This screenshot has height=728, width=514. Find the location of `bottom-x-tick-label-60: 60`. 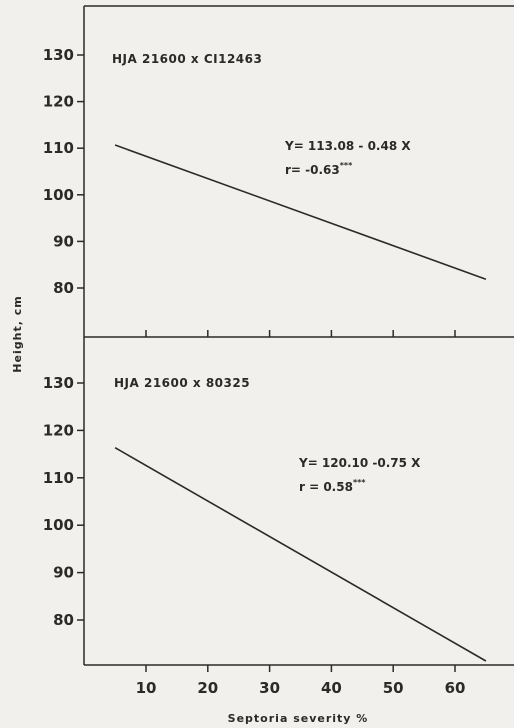

bottom-x-tick-label-60: 60 is located at coordinates (455, 688).